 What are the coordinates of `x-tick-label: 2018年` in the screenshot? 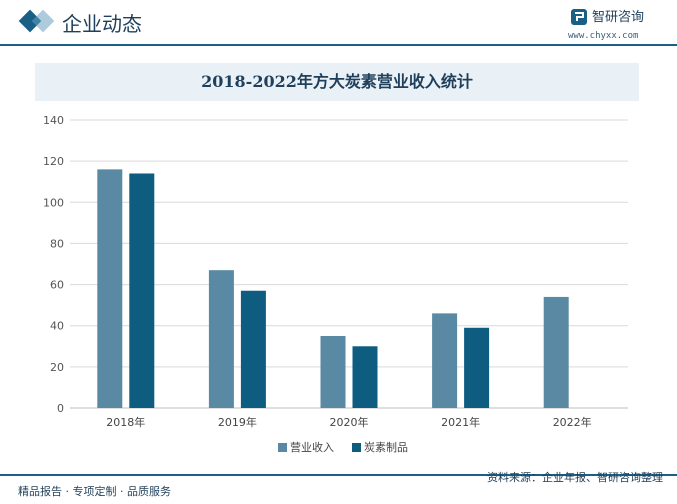 It's located at (125, 422).